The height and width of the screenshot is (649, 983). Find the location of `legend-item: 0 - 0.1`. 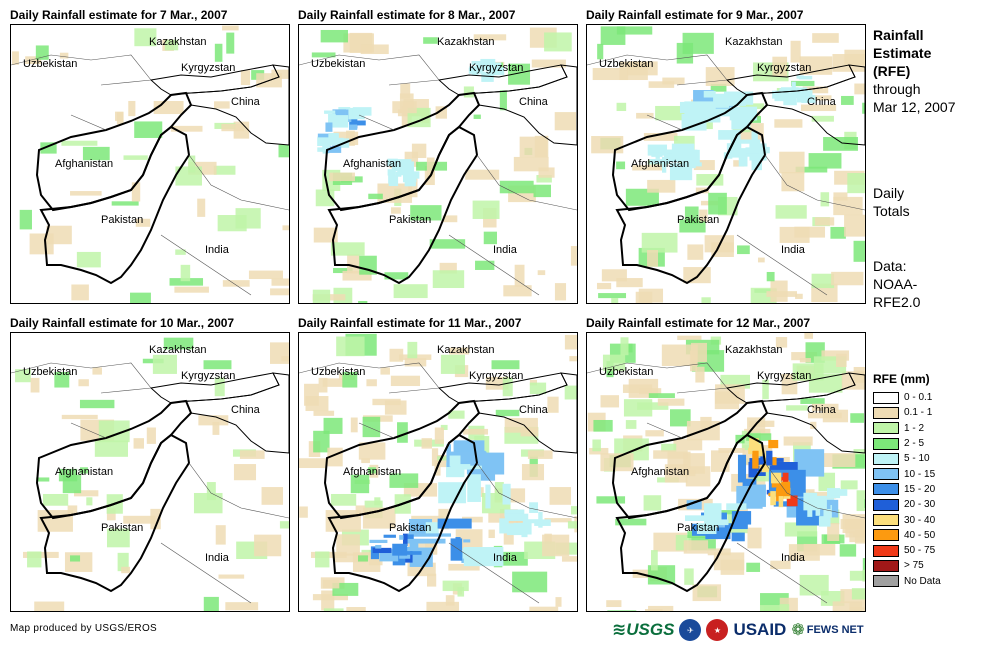

legend-item: 0 - 0.1 is located at coordinates (923, 397).